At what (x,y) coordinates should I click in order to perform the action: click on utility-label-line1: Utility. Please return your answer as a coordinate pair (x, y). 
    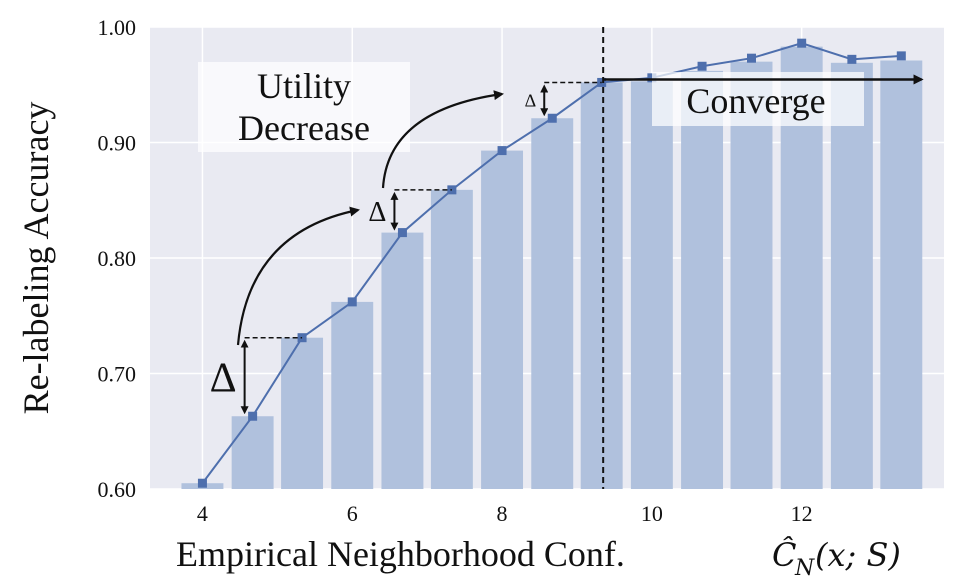
    Looking at the image, I should click on (304, 86).